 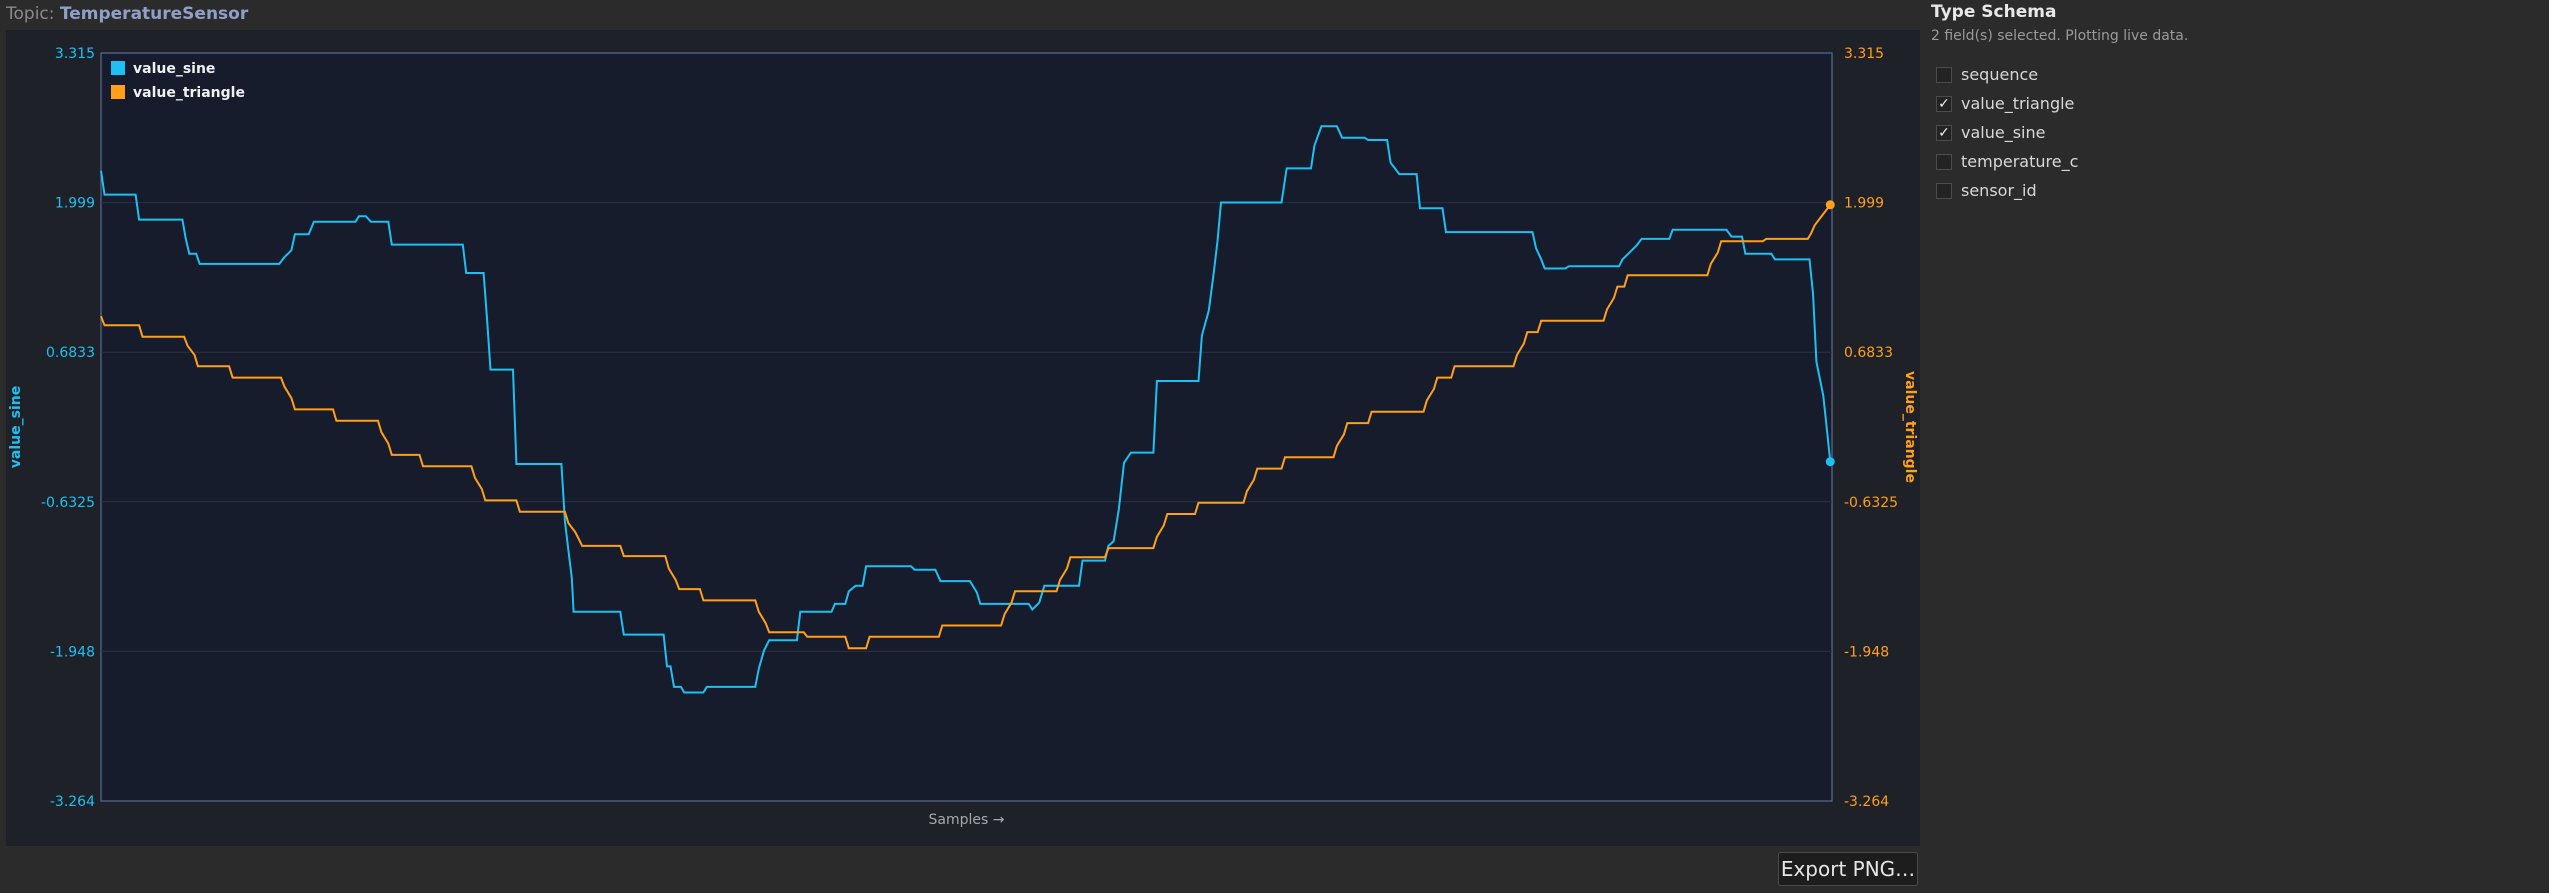 I want to click on legend-swatch-value-triangle, so click(x=118, y=92).